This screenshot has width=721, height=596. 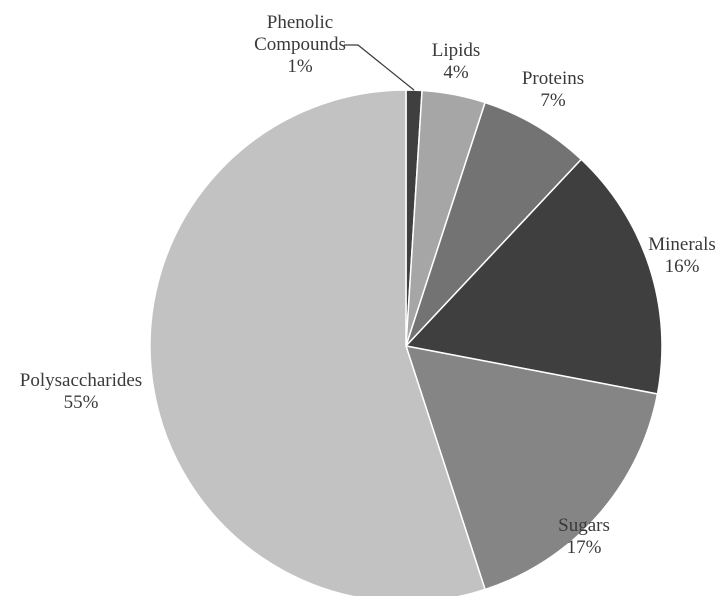 I want to click on slice-percent: 7%, so click(x=553, y=100).